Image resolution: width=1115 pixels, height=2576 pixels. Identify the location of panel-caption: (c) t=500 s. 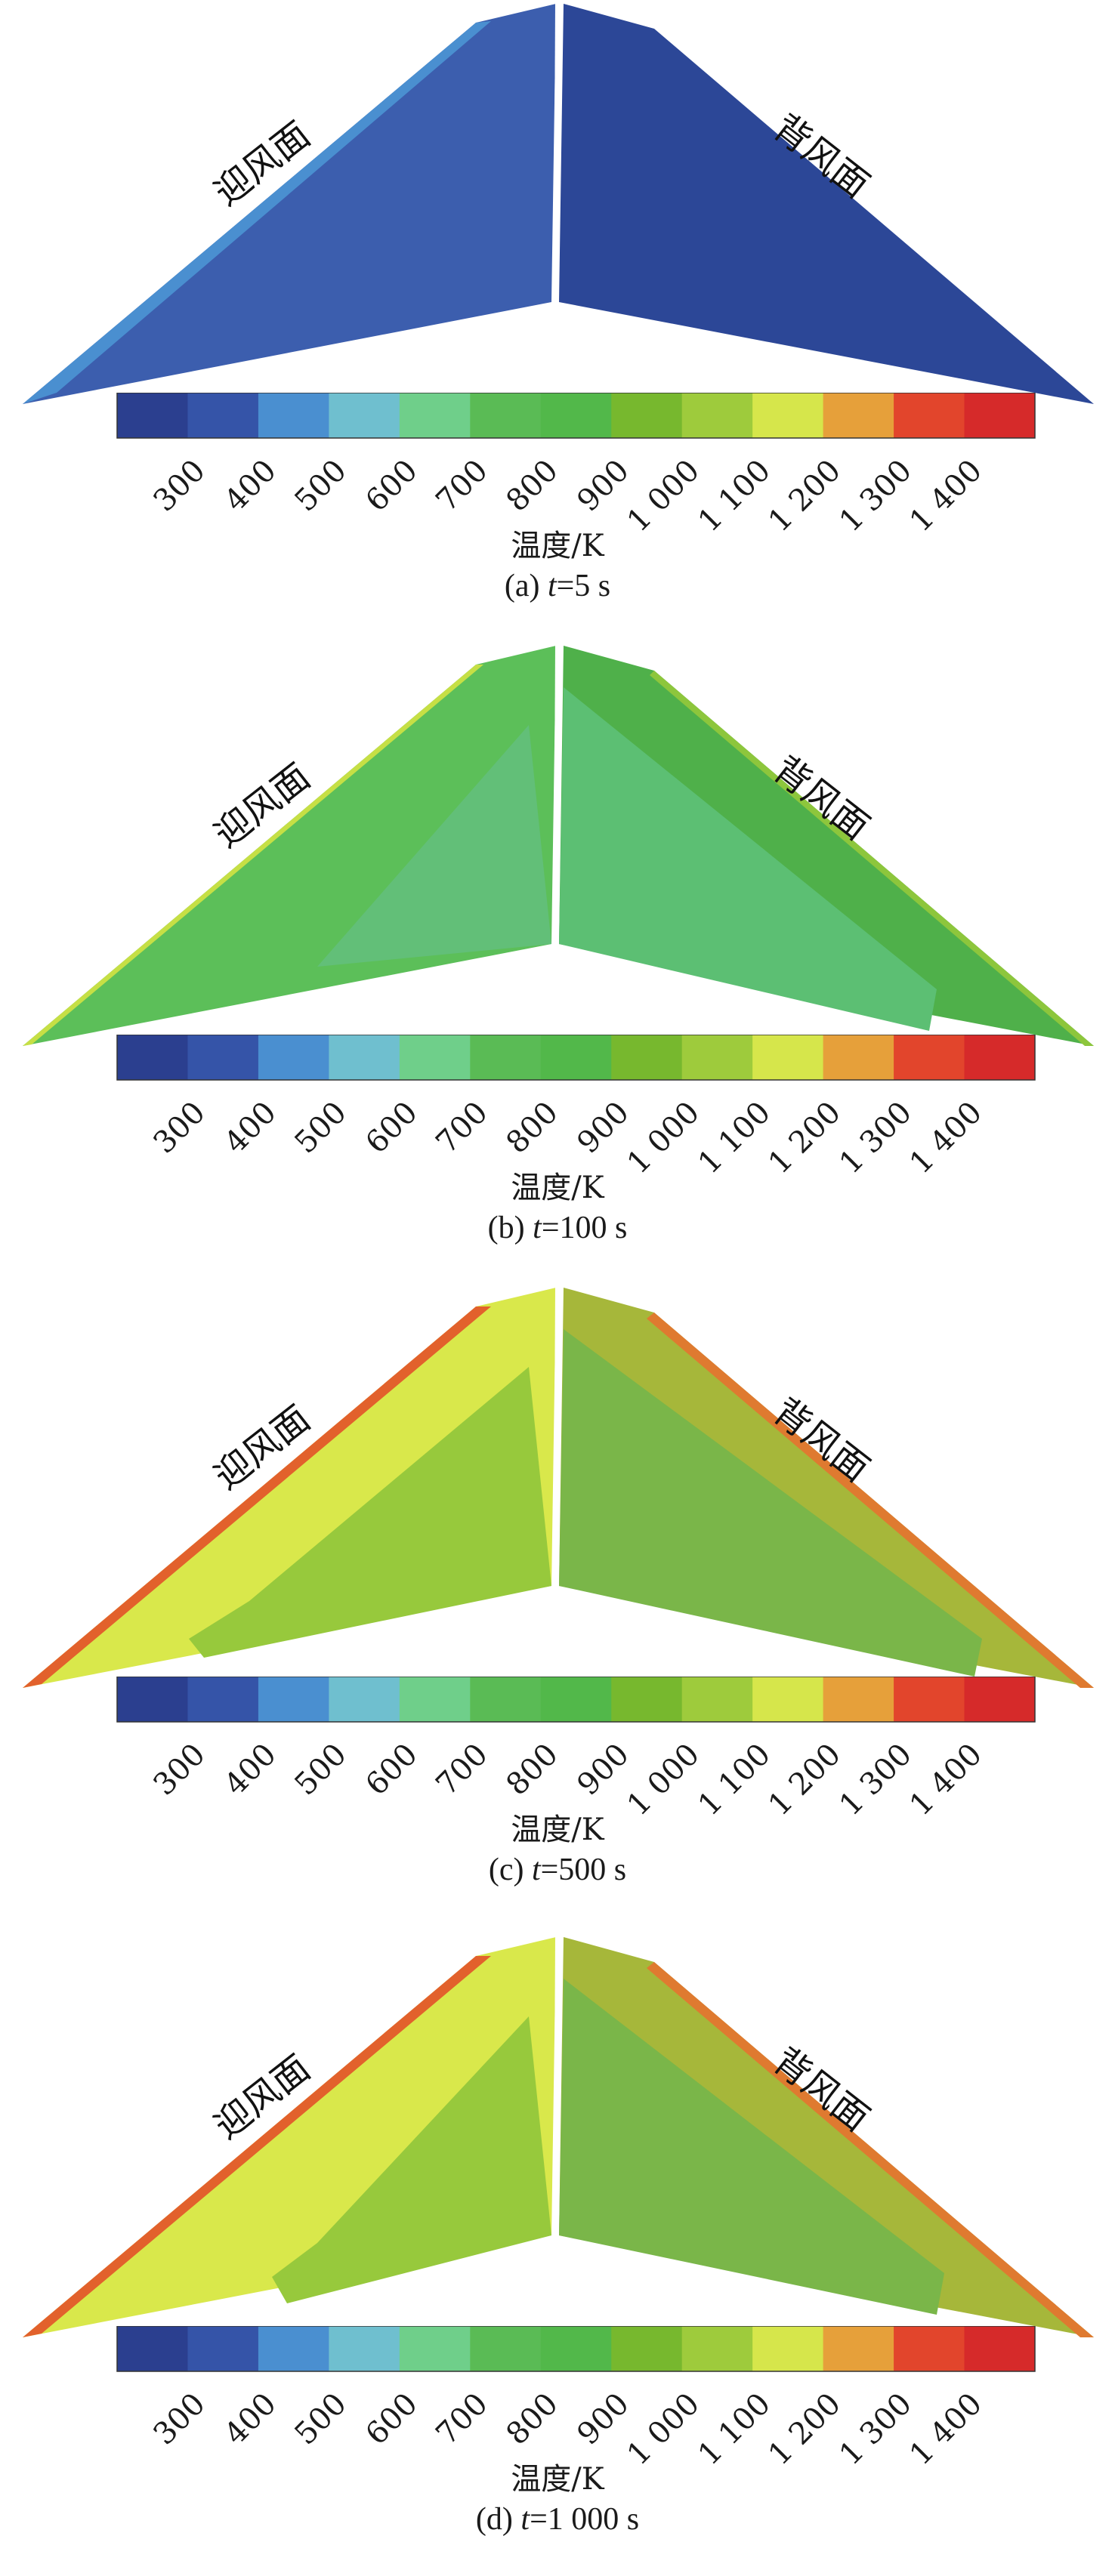
(557, 1870).